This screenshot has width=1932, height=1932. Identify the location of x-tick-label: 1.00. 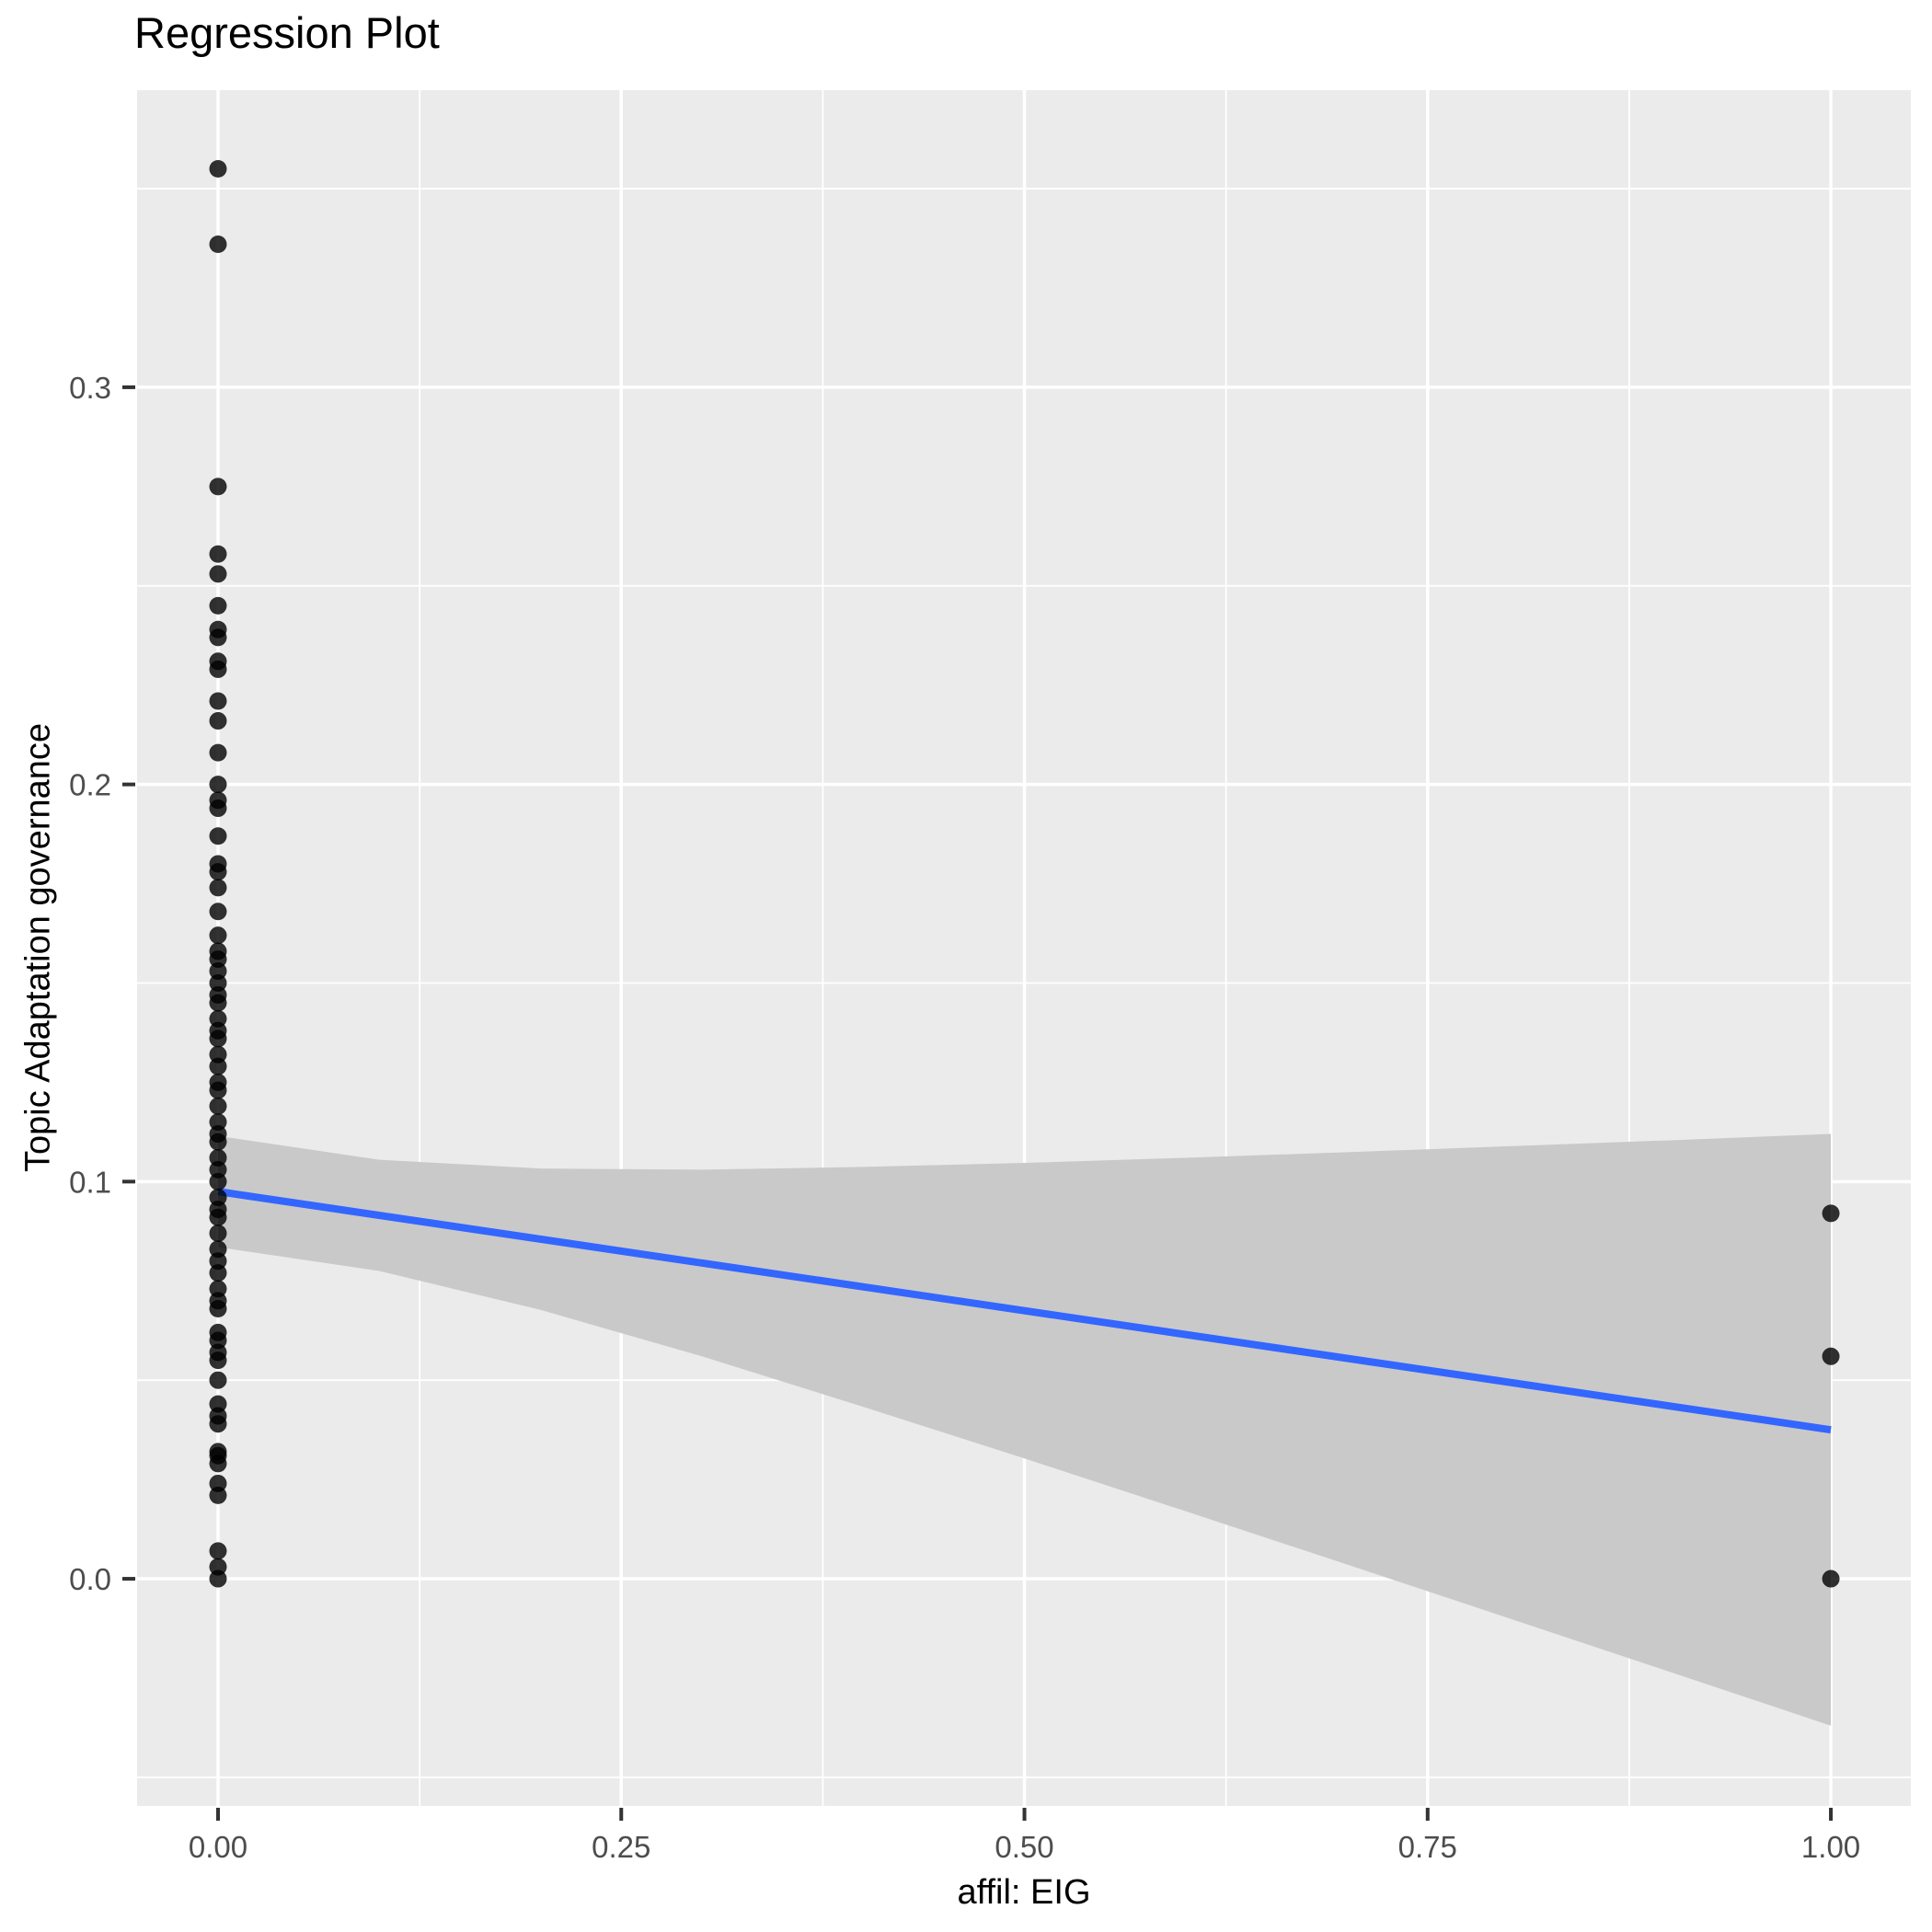
(1830, 1847).